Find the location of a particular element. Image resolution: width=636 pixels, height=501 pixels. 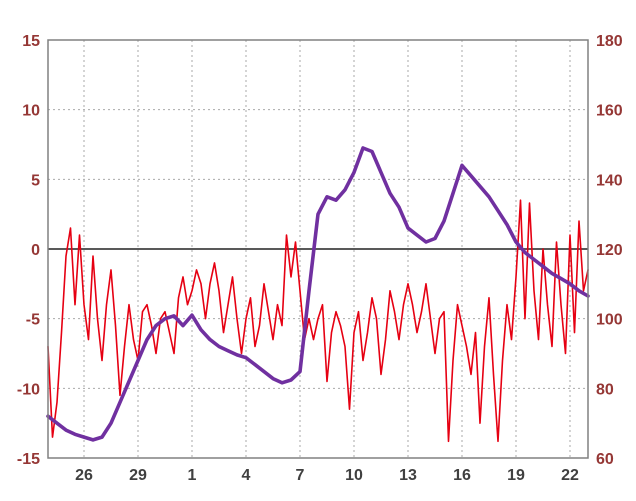

x-axis-tick-label: 29 is located at coordinates (138, 475).